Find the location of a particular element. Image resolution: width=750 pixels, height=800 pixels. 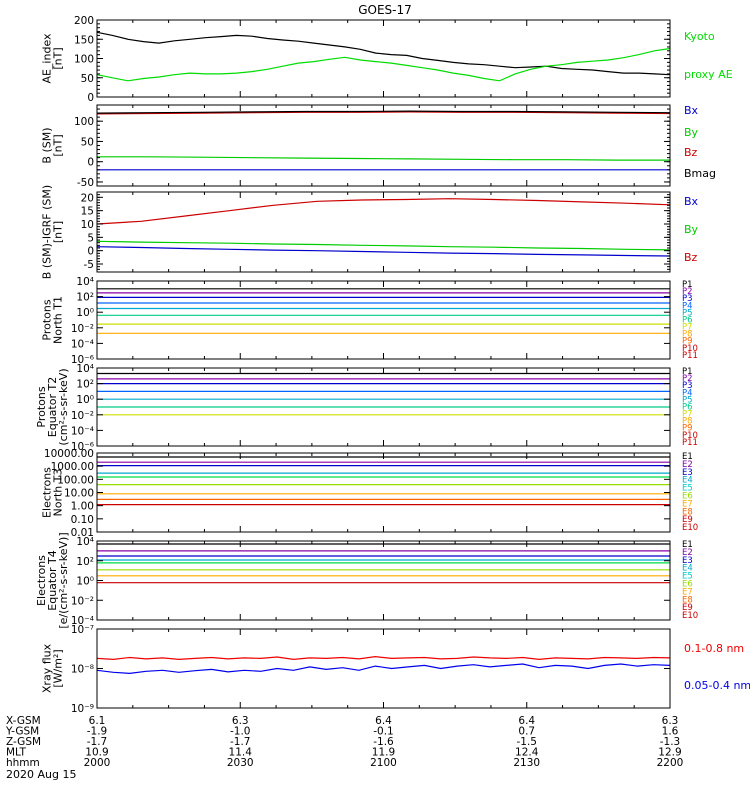

legend-label: Bx is located at coordinates (691, 110).